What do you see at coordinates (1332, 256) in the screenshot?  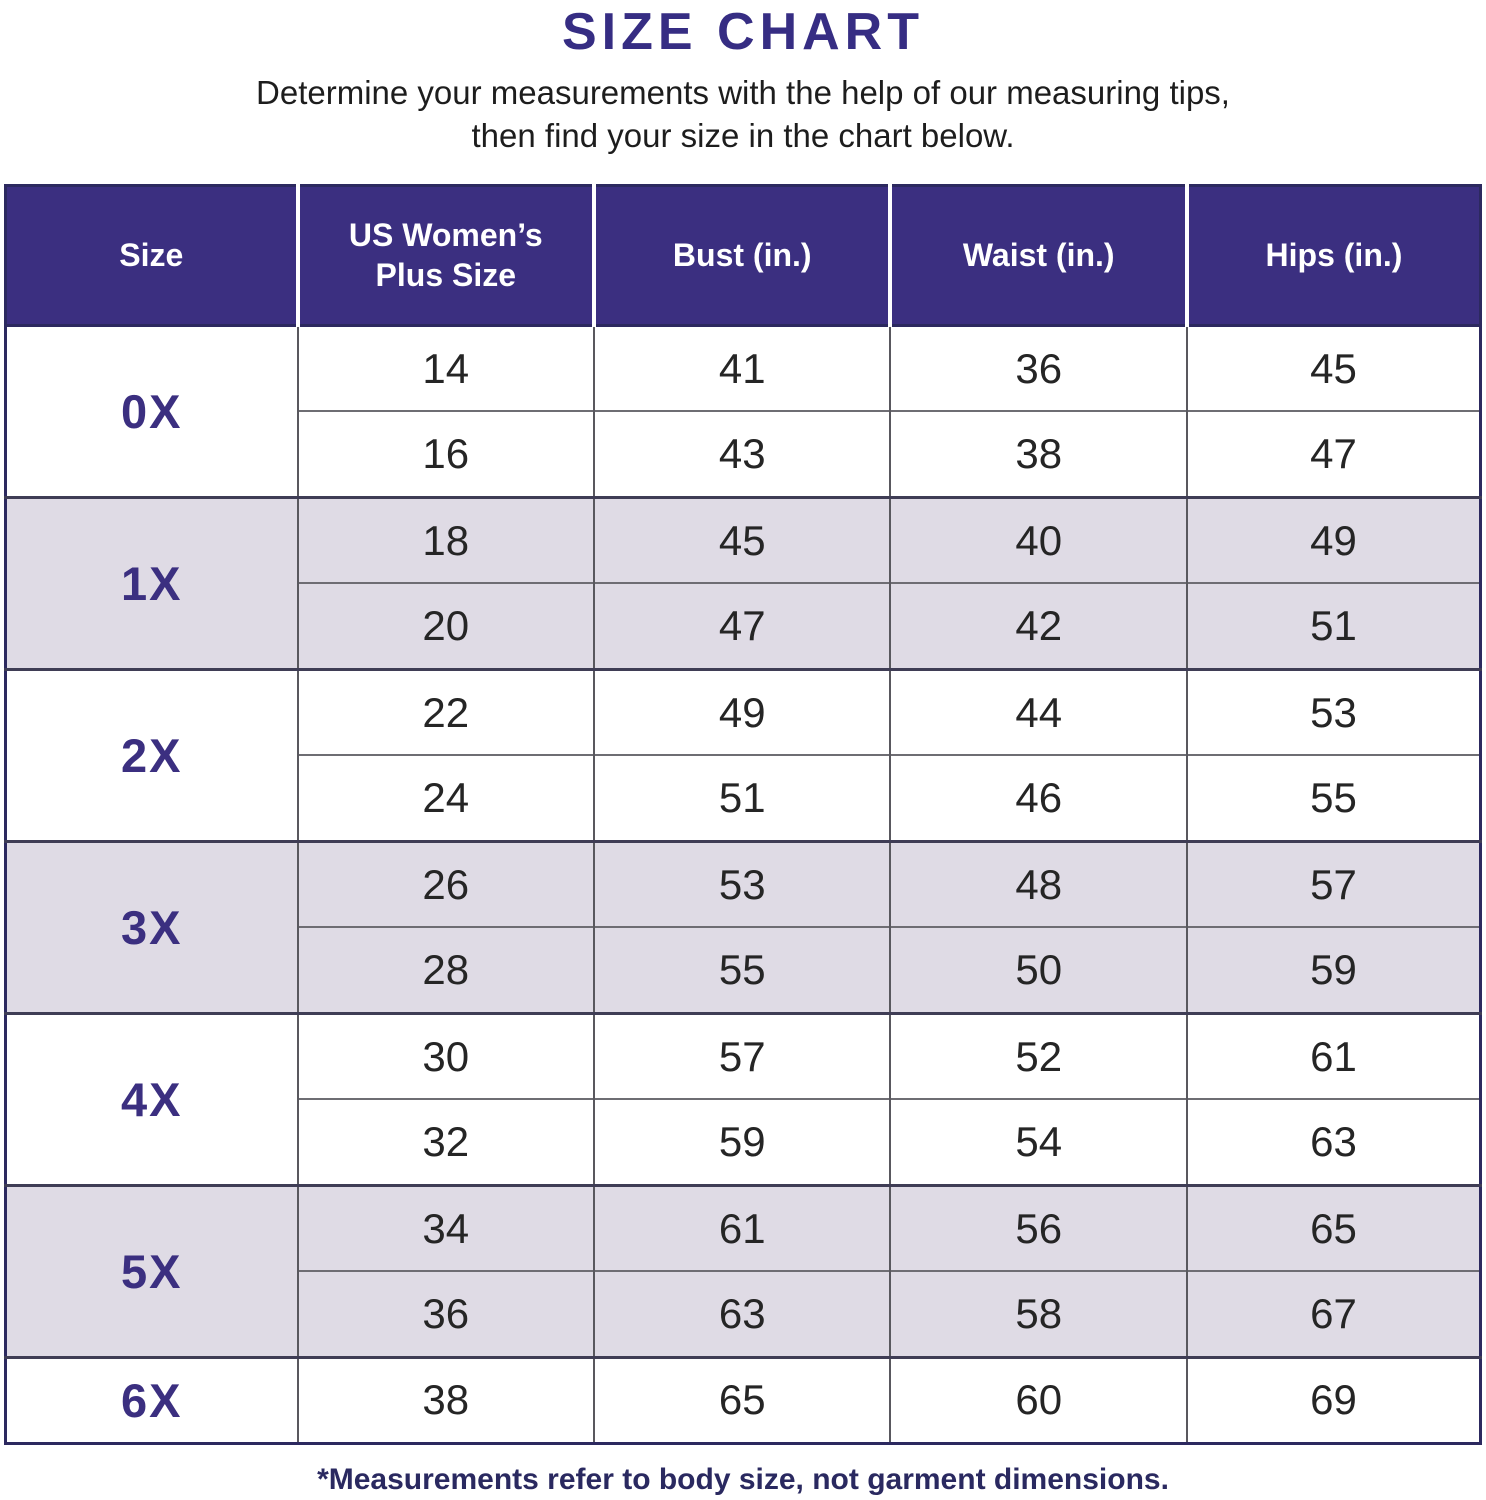 I see `column-header-hips: Hips (in.)` at bounding box center [1332, 256].